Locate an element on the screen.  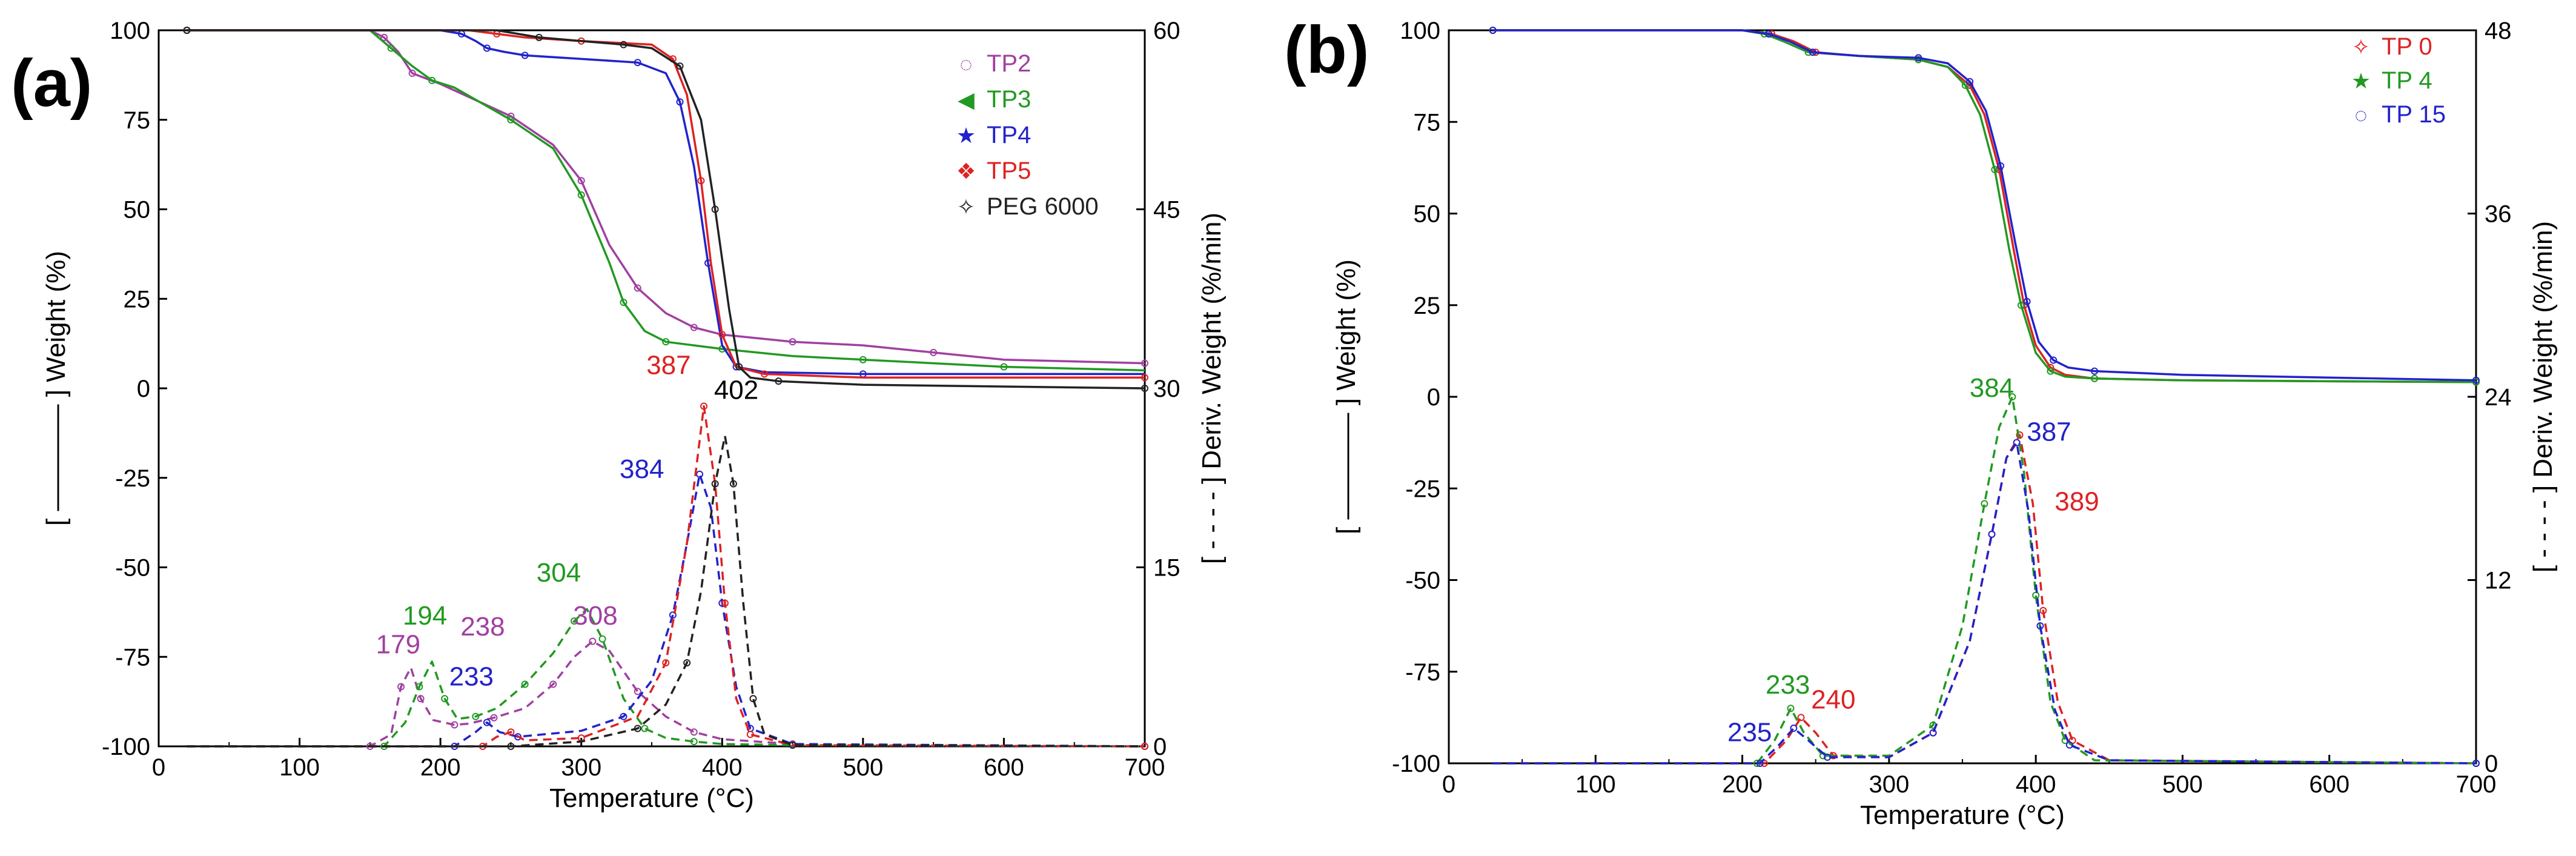
y-left-tick-label: 0 is located at coordinates (1433, 398).